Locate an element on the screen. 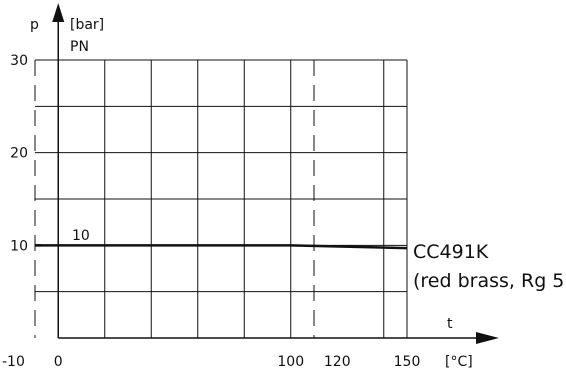 The height and width of the screenshot is (377, 566). y-tick-label: 30 is located at coordinates (19, 61).